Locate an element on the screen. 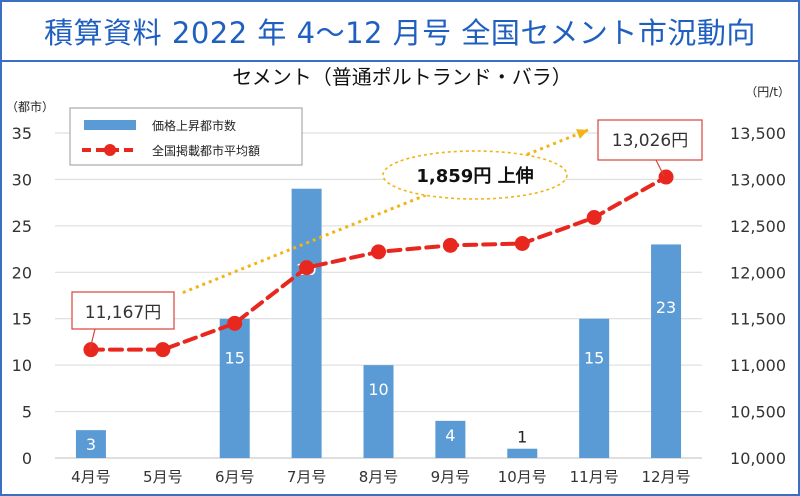  right-tick-label: 13,000 is located at coordinates (758, 179).